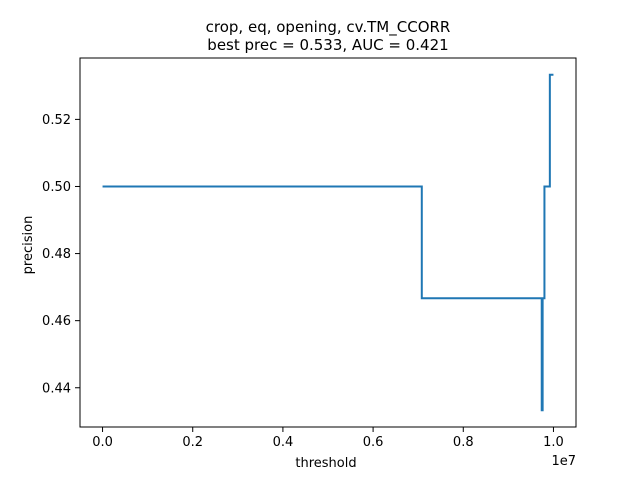 This screenshot has height=485, width=640. What do you see at coordinates (563, 461) in the screenshot?
I see `x-axis-offset-text: 1e7` at bounding box center [563, 461].